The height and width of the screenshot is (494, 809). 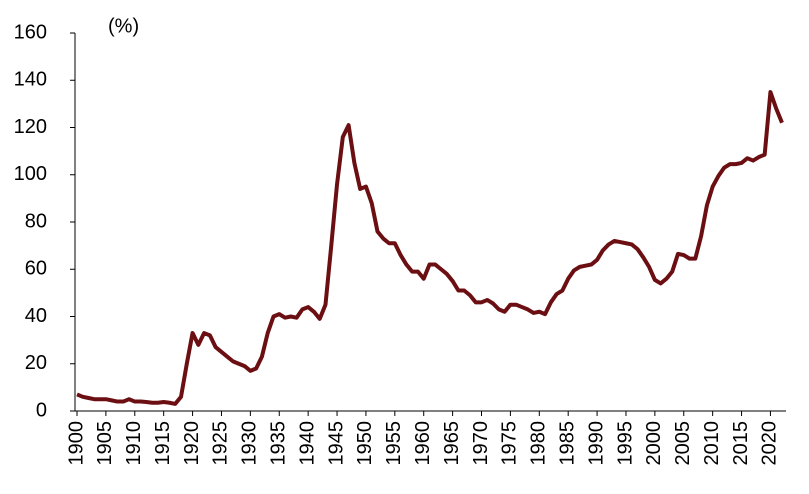 I want to click on x-tick-label: 1990, so click(x=596, y=443).